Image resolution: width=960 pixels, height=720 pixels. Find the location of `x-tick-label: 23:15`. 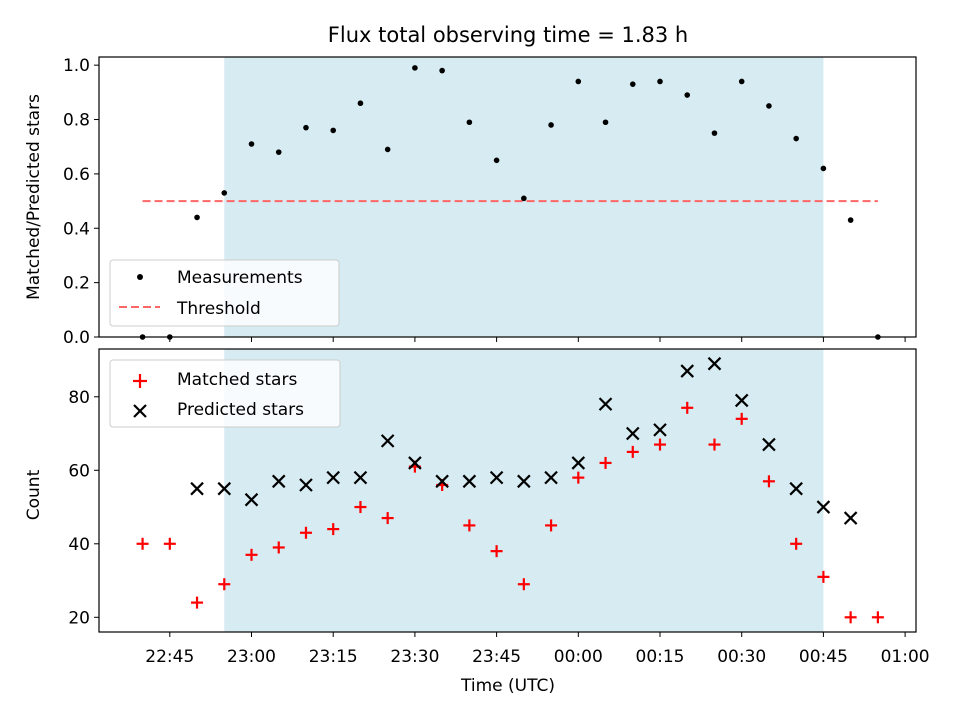

x-tick-label: 23:15 is located at coordinates (333, 657).